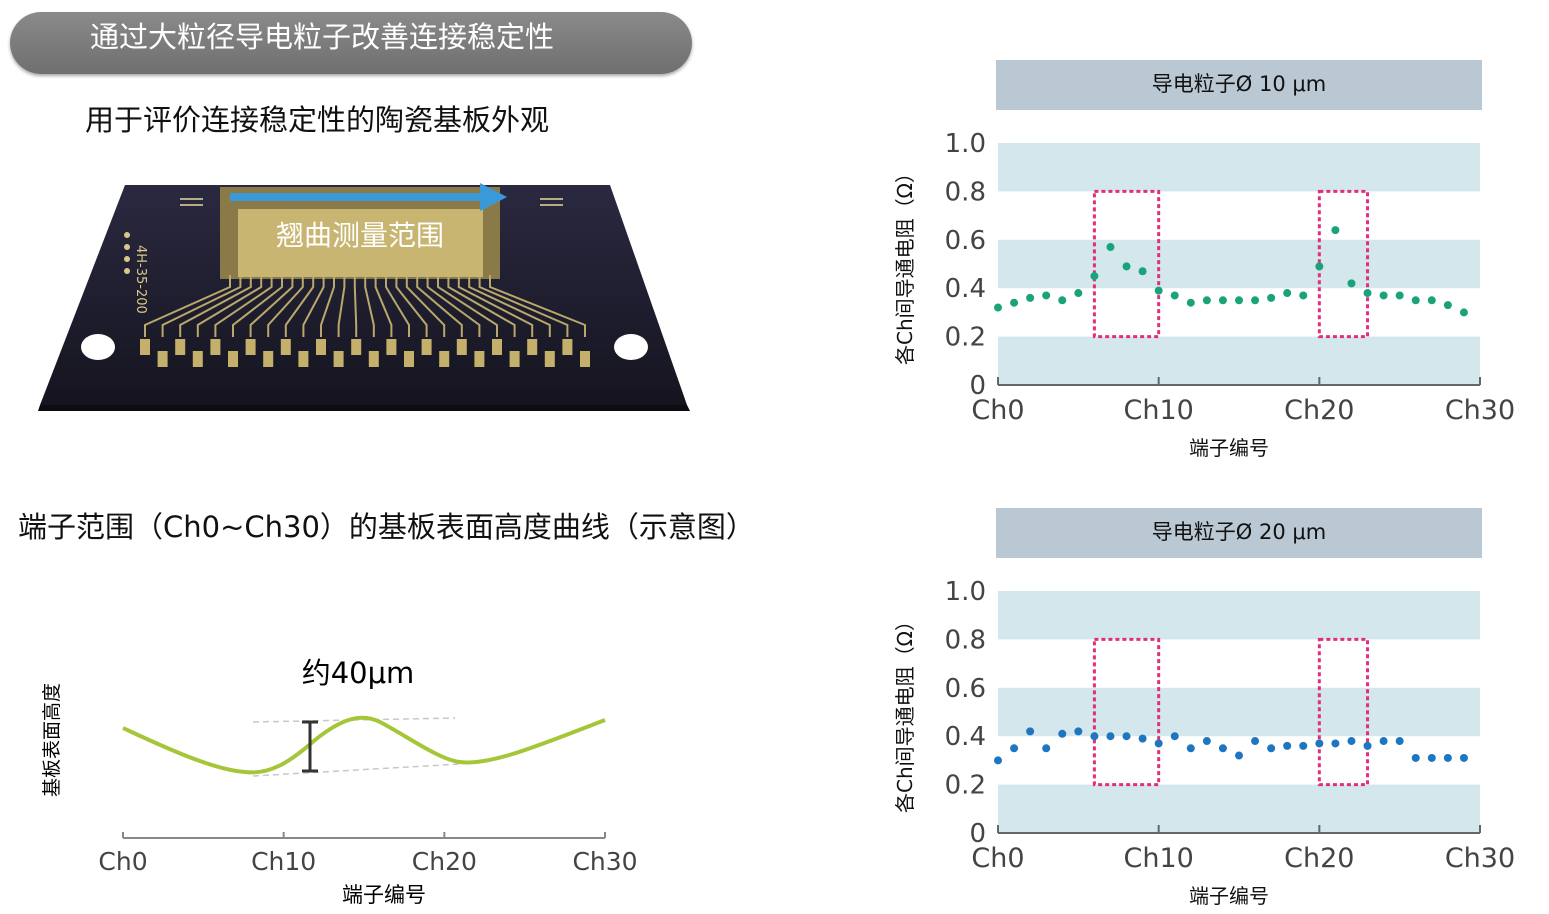 The width and height of the screenshot is (1549, 914). What do you see at coordinates (322, 37) in the screenshot?
I see `banner-title: 通过大粒径导电粒子改善连接稳定性` at bounding box center [322, 37].